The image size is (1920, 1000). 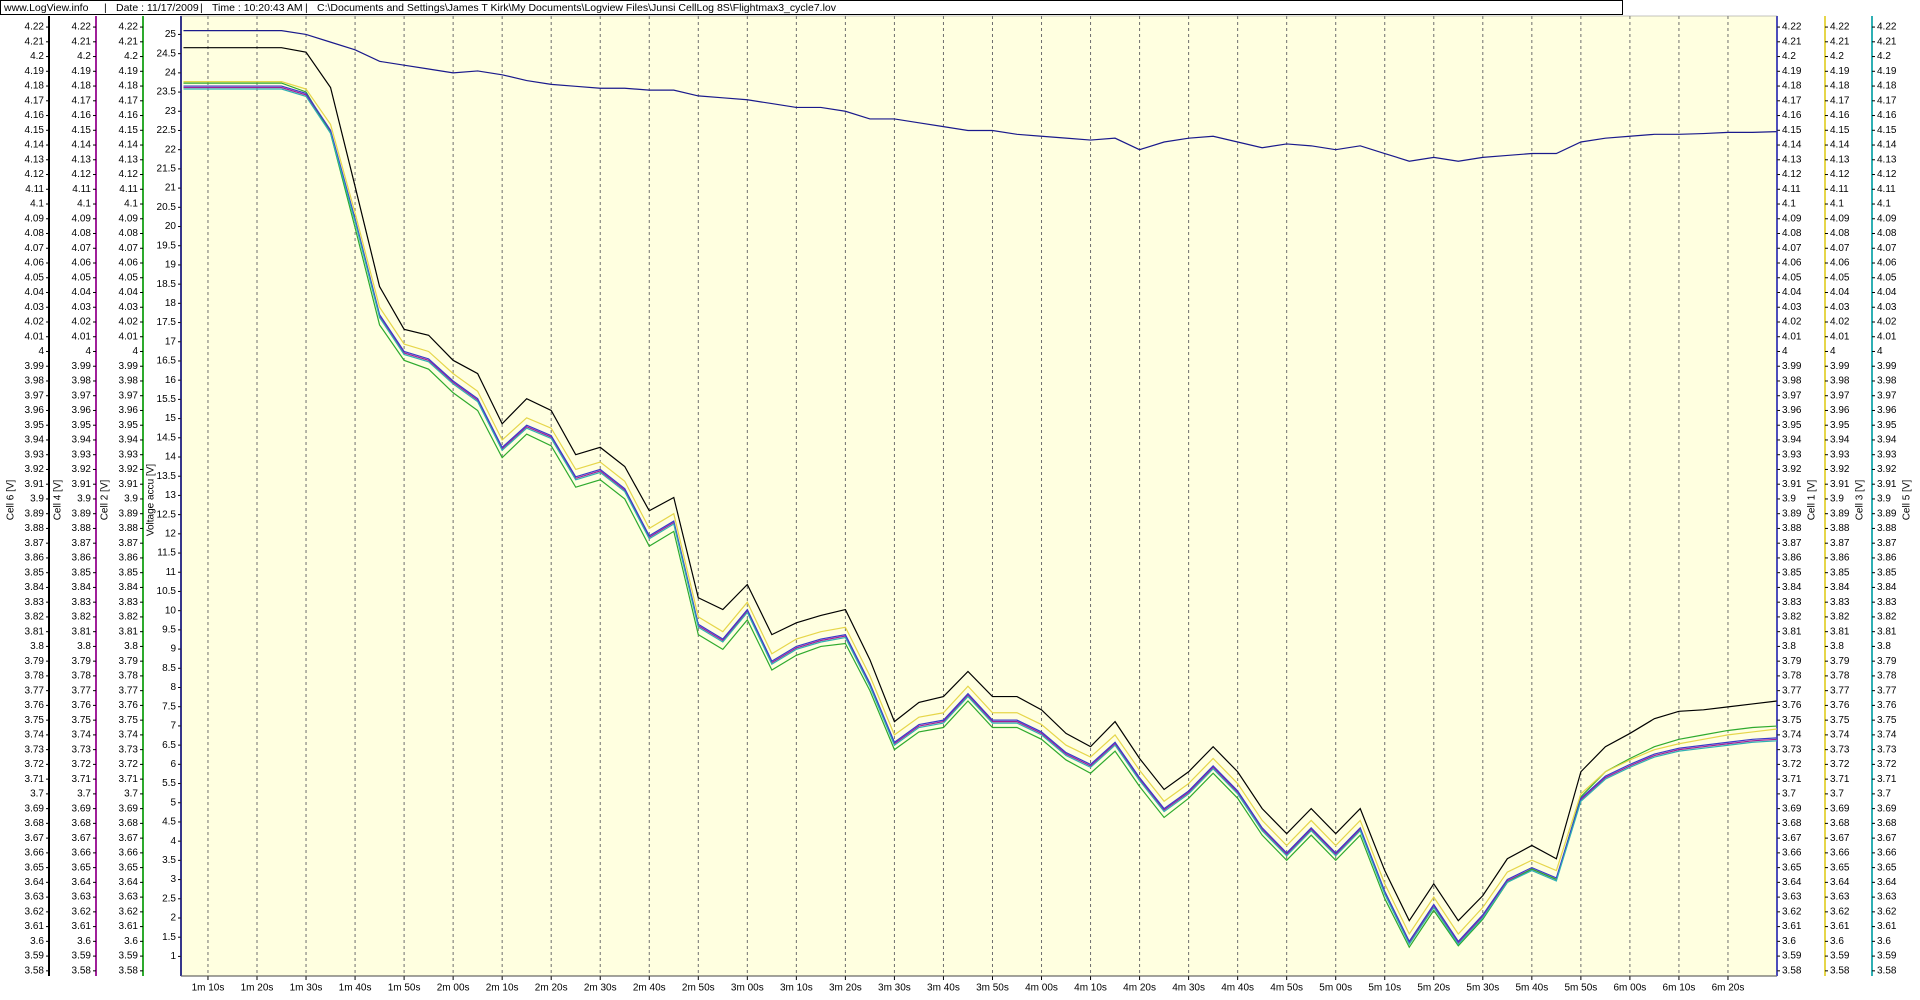 I want to click on y-tick-label: 3.76, so click(x=1792, y=705).